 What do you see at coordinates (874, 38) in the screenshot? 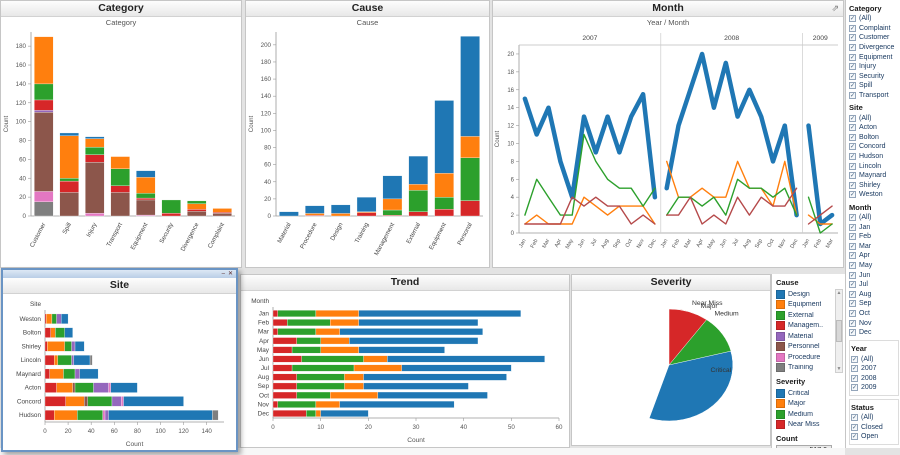
I see `filter-item-customer: ✓ Customer` at bounding box center [874, 38].